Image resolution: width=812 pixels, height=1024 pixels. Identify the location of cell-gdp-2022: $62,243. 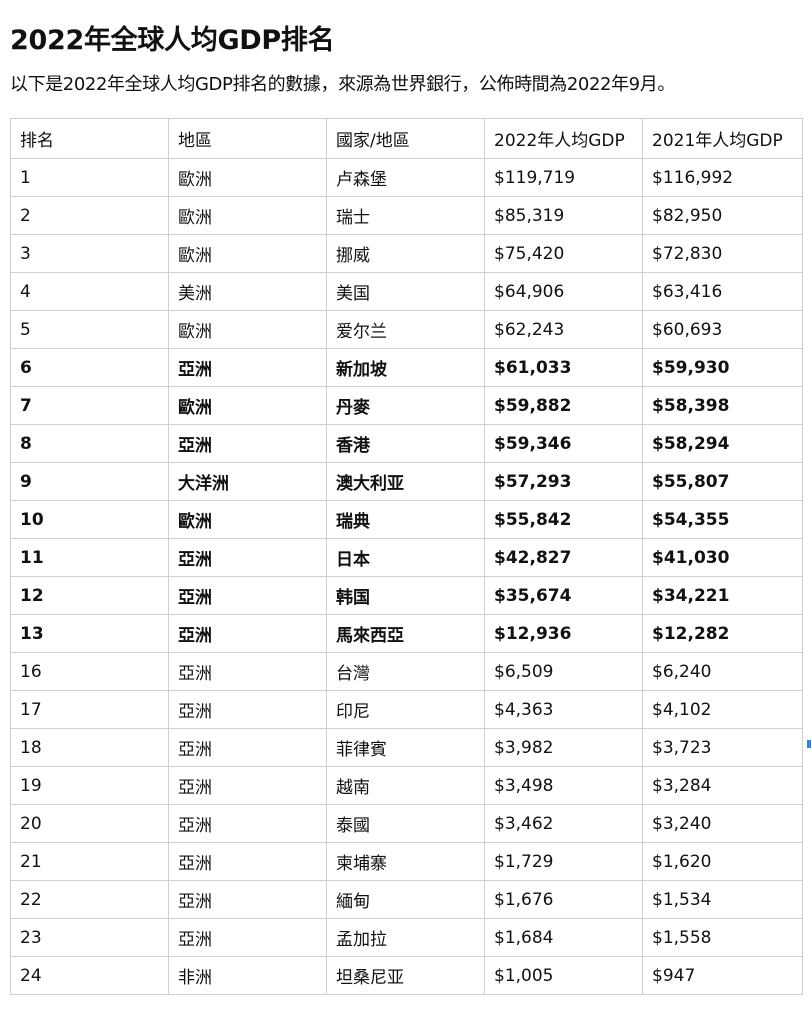
(563, 329).